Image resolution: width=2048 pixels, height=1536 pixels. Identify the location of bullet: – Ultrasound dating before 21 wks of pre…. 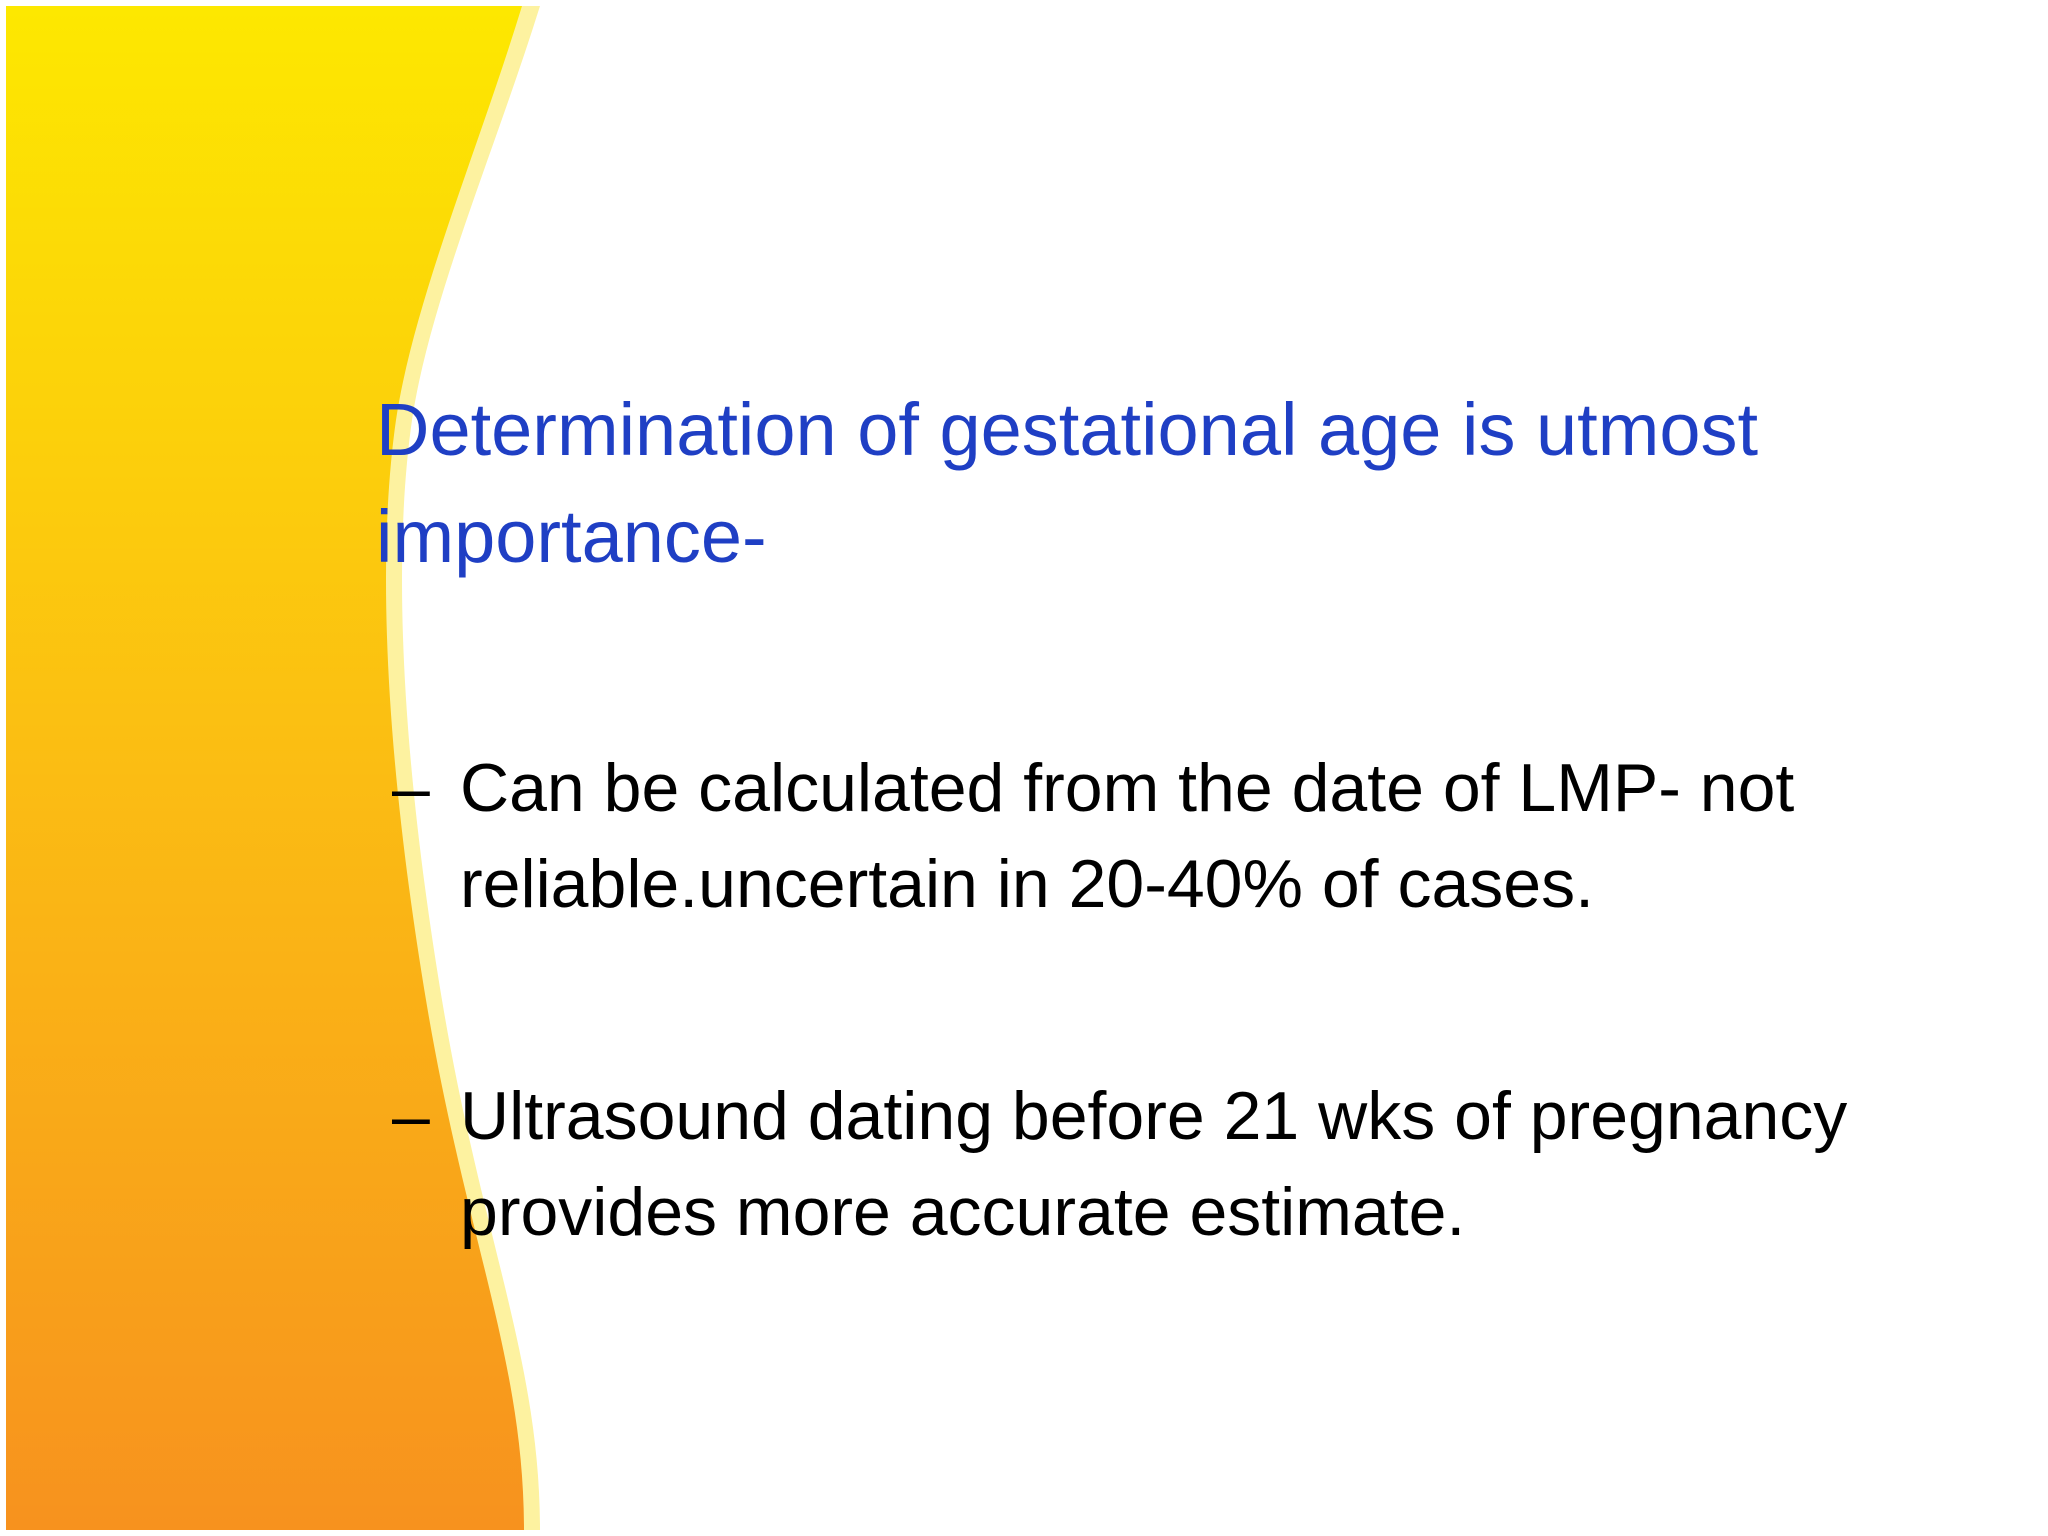
(1172, 1164).